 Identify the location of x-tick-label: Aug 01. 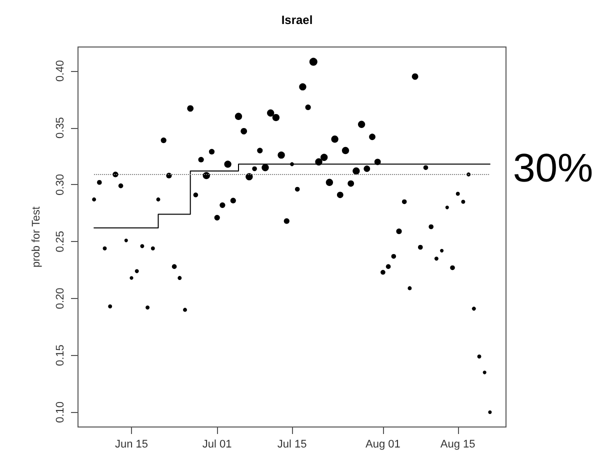
(383, 444).